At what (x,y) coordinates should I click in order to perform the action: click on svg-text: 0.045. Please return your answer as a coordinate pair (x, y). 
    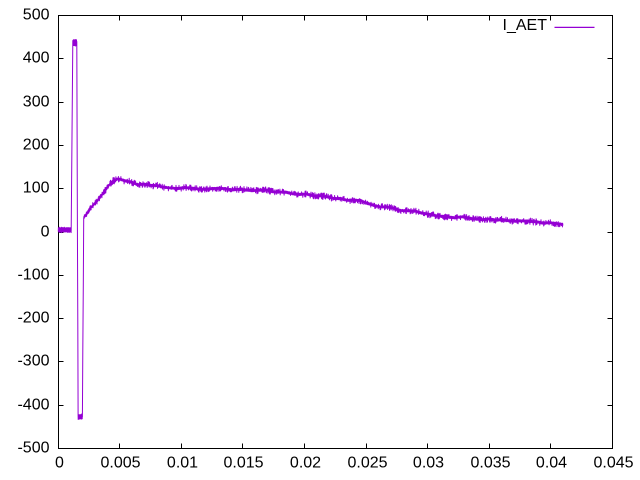
    Looking at the image, I should click on (613, 463).